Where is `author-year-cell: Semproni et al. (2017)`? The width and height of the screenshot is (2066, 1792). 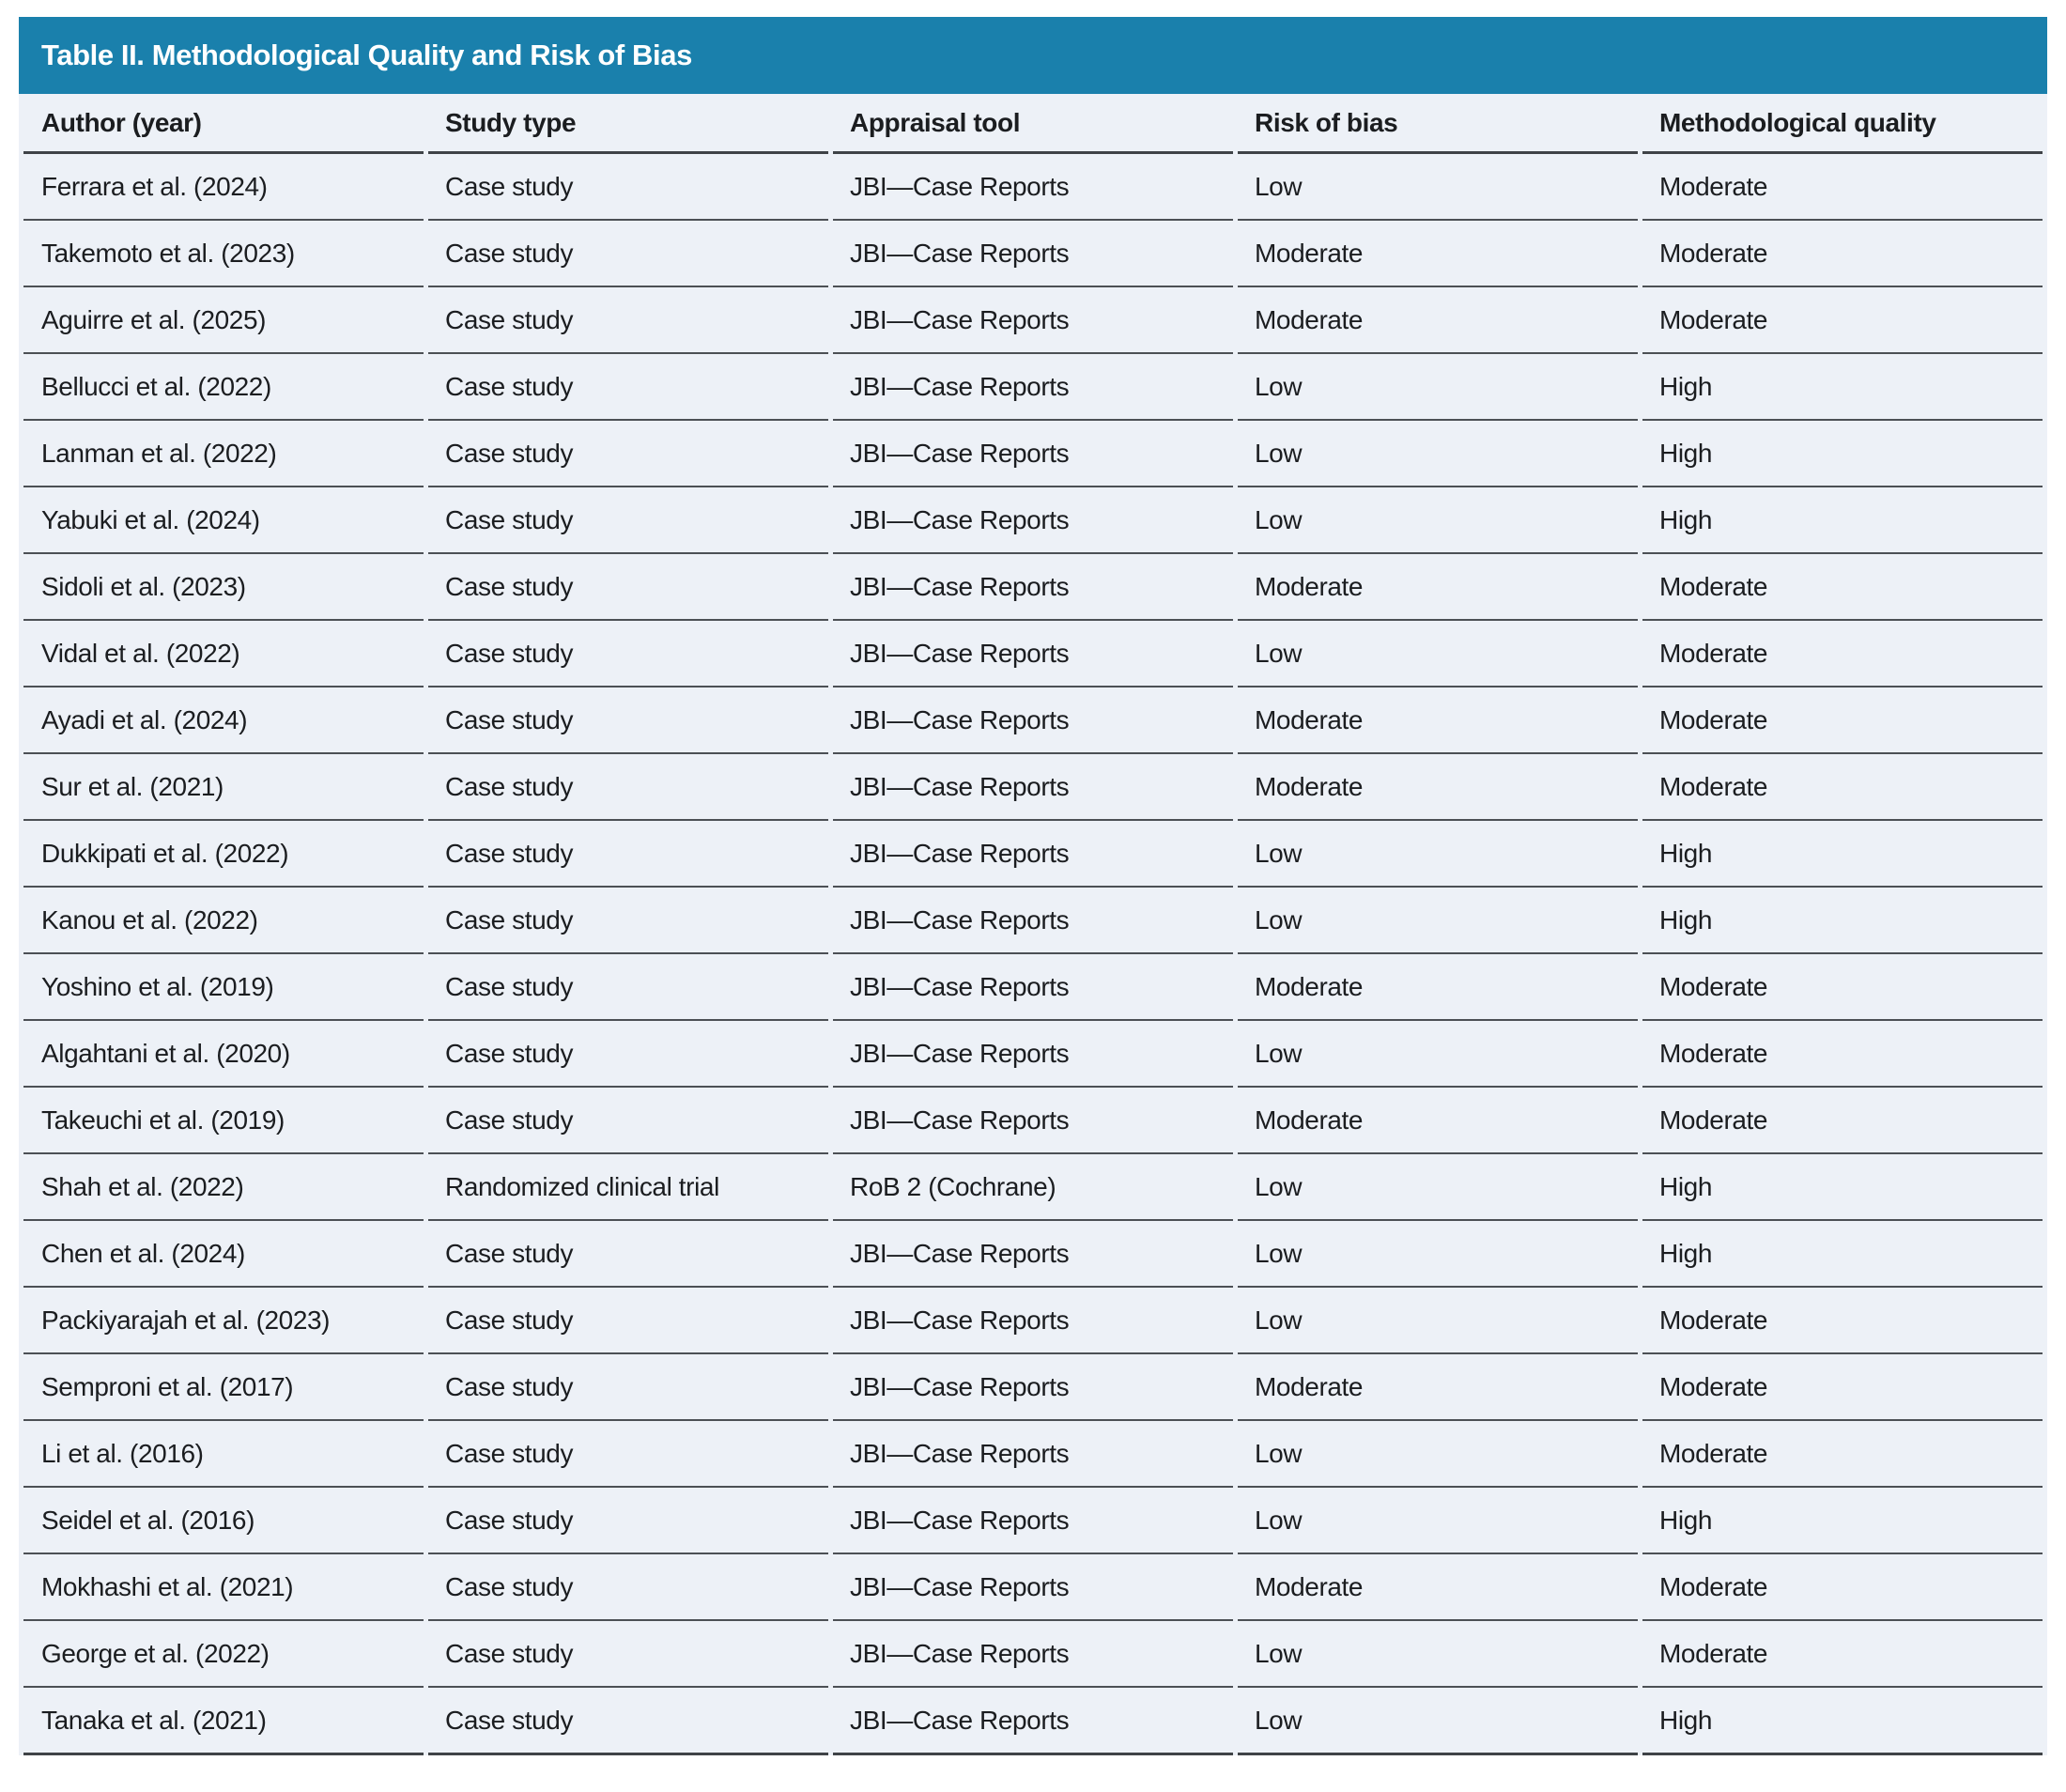 author-year-cell: Semproni et al. (2017) is located at coordinates (223, 1387).